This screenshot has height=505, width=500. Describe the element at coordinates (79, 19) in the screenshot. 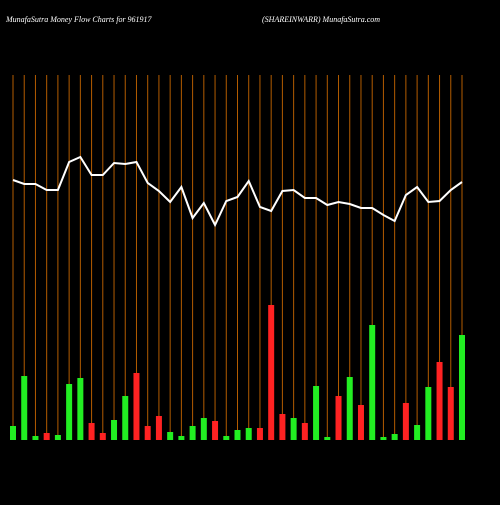

I see `chart-title: MunafaSutra Money Flow Charts for 961917` at that location.